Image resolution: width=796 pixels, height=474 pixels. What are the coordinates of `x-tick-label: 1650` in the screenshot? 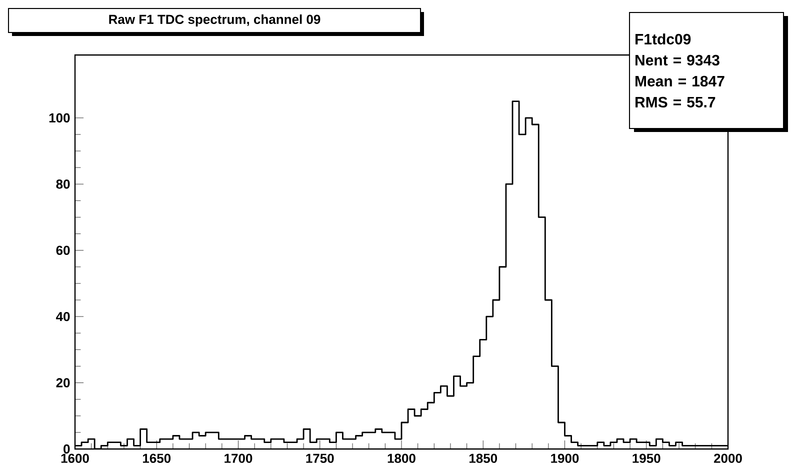 It's located at (156, 458).